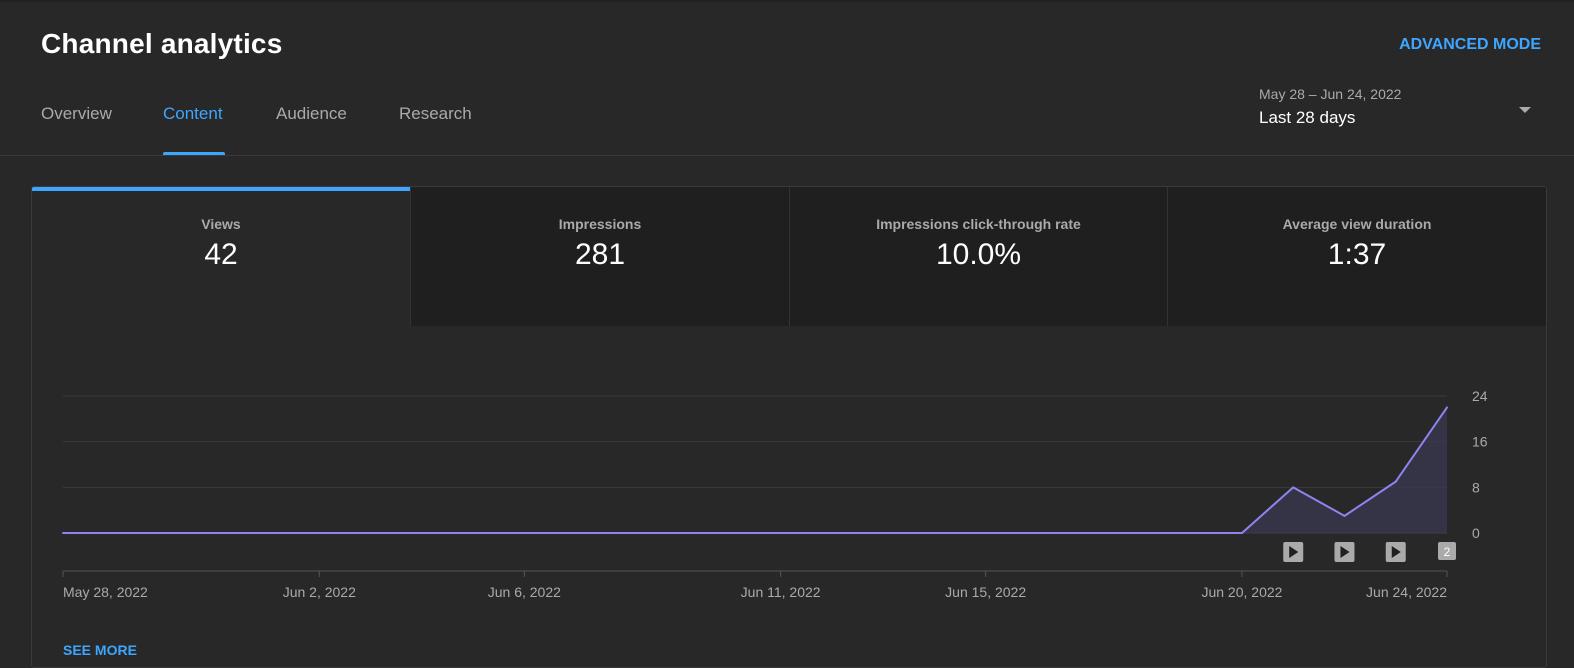 The width and height of the screenshot is (1574, 668). I want to click on active-metric-indicator, so click(221, 189).